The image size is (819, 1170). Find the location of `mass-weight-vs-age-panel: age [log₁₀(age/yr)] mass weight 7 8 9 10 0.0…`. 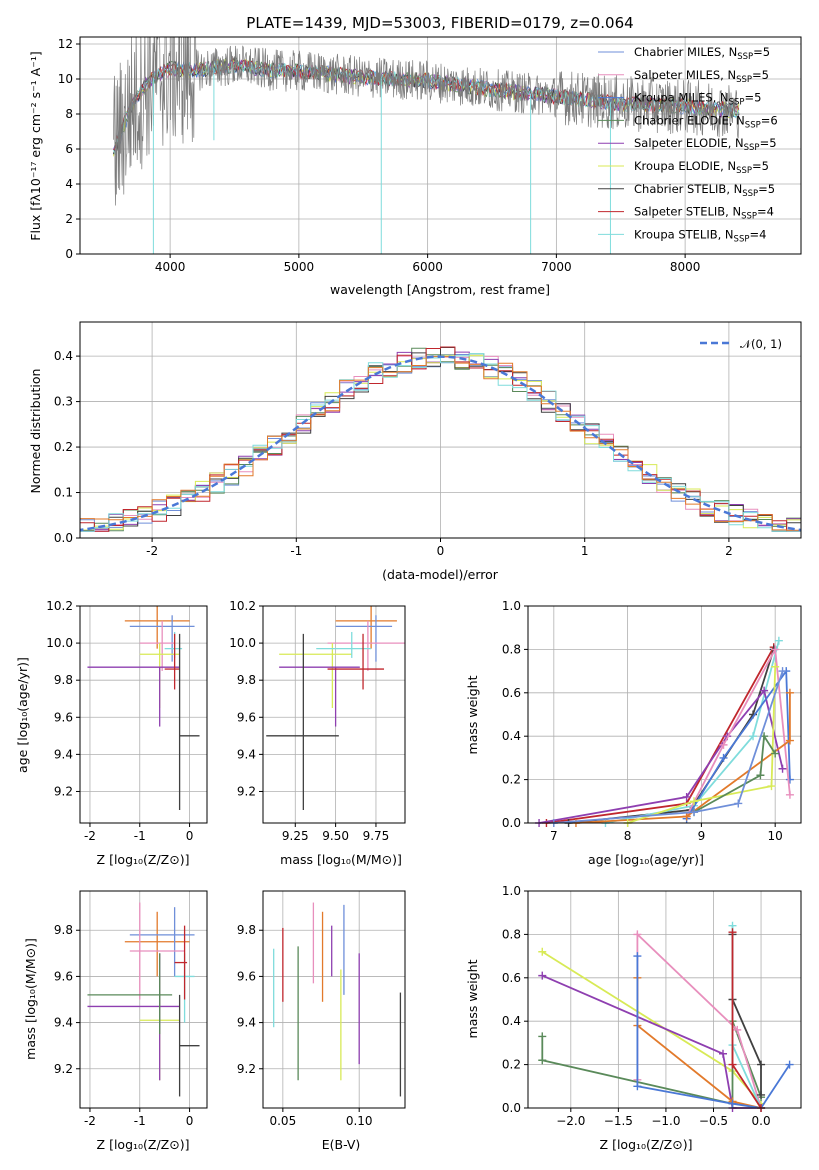

mass-weight-vs-age-panel: age [log₁₀(age/yr)] mass weight 7 8 9 10 0.0… is located at coordinates (633, 733).